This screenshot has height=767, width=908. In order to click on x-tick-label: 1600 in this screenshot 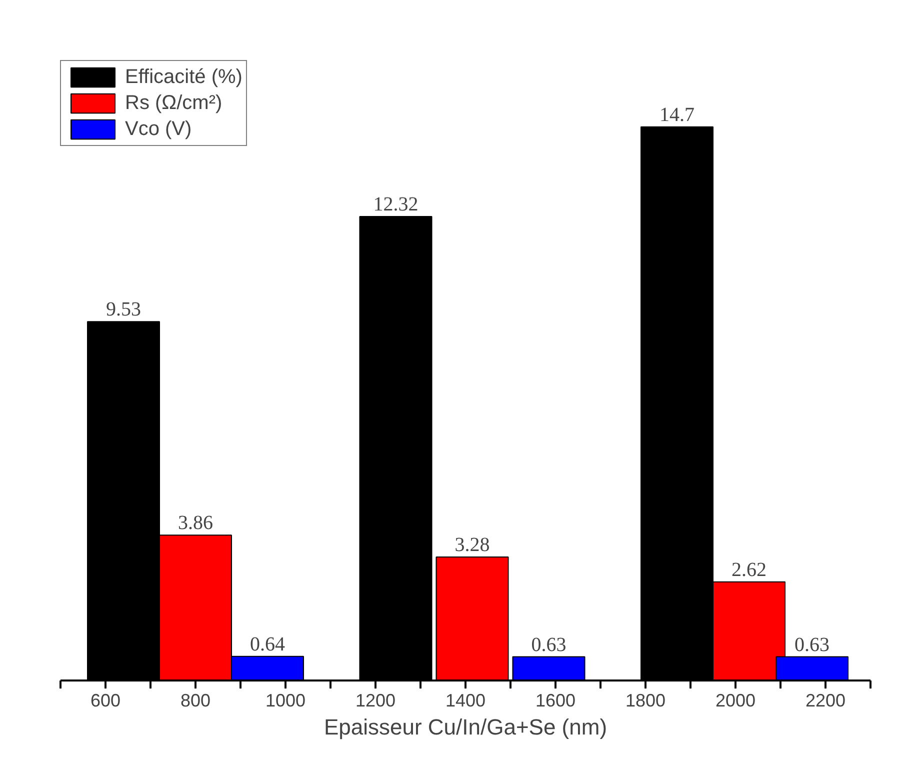, I will do `click(555, 700)`.